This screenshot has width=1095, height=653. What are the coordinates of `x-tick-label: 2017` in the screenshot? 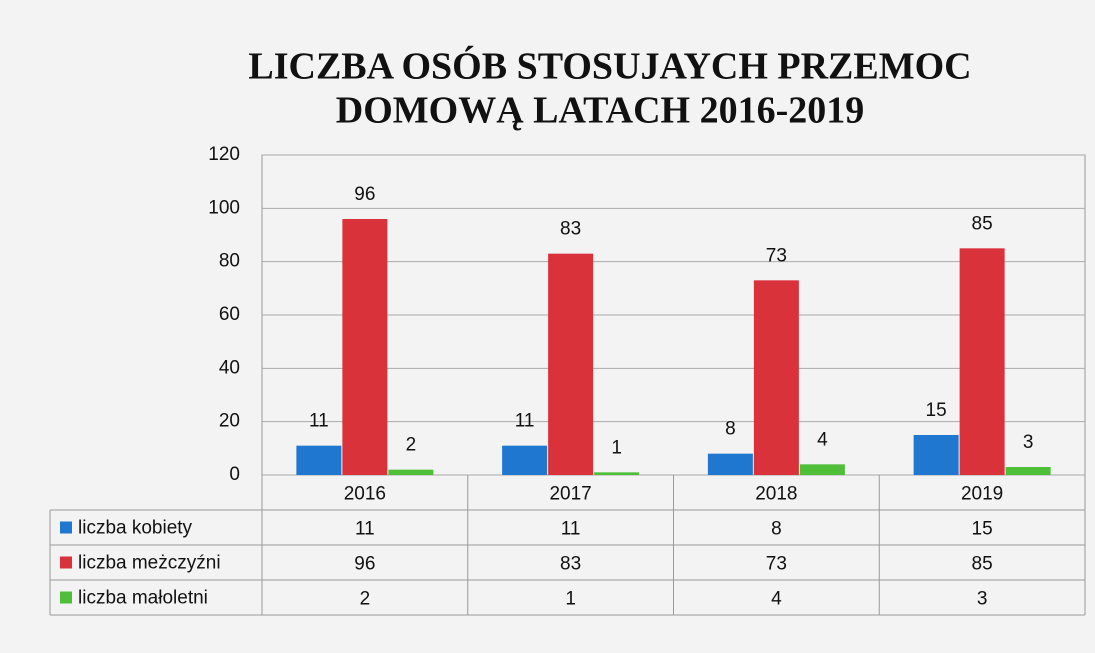 It's located at (570, 494).